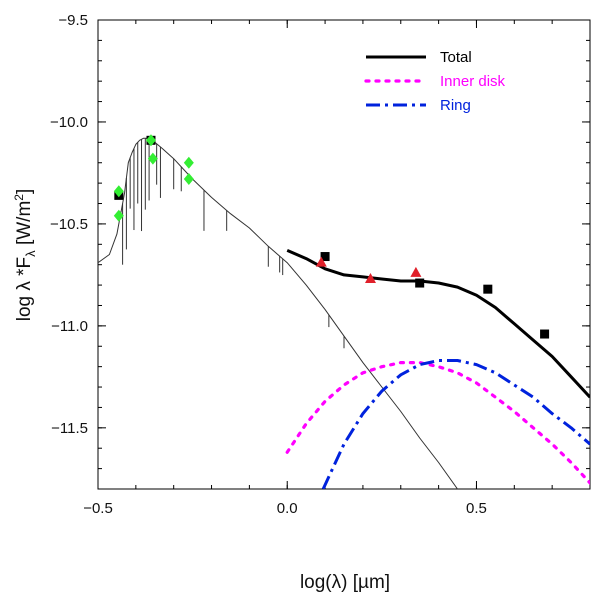 Image resolution: width=600 pixels, height=609 pixels. I want to click on x-tick-label: 0.5, so click(476, 508).